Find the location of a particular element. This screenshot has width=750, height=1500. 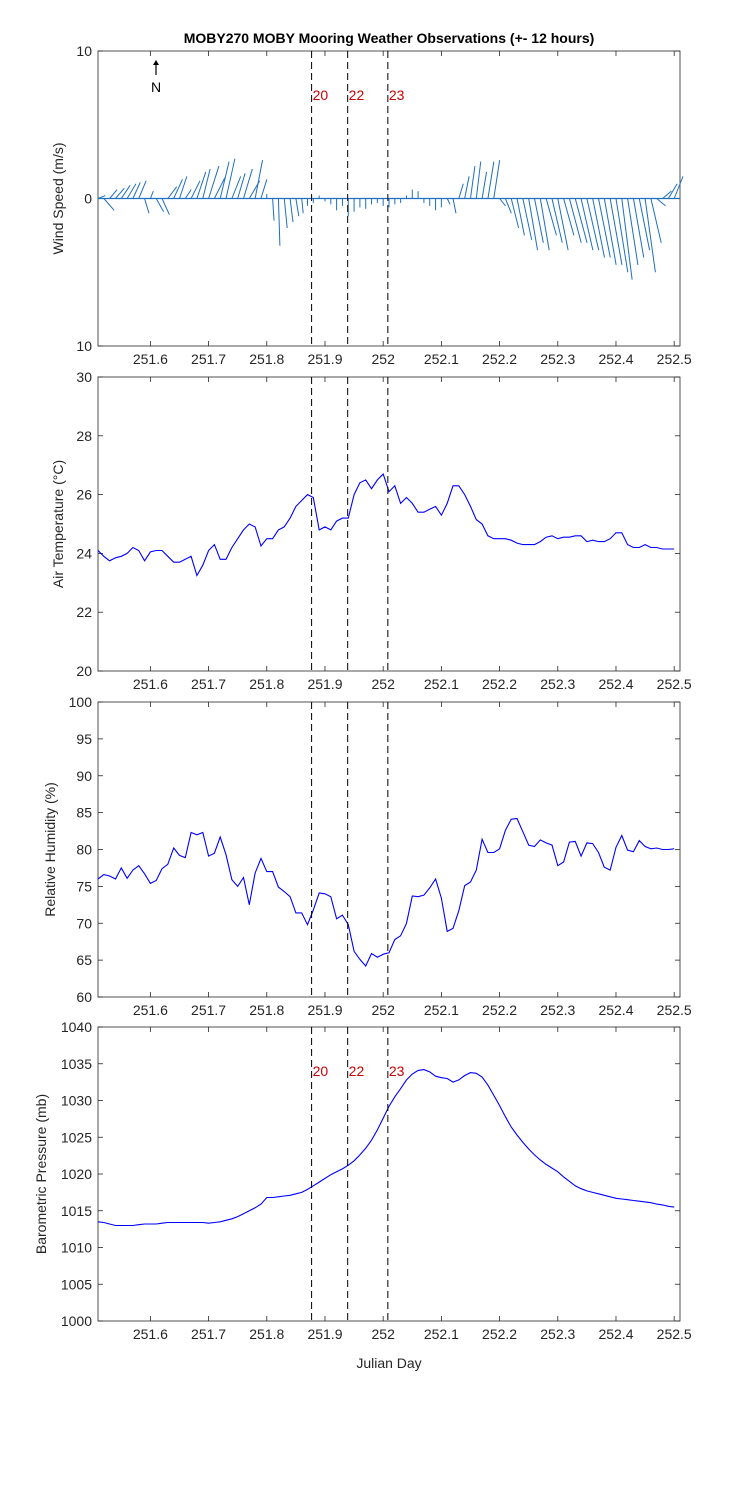

north-arrowhead-icon is located at coordinates (156, 62).